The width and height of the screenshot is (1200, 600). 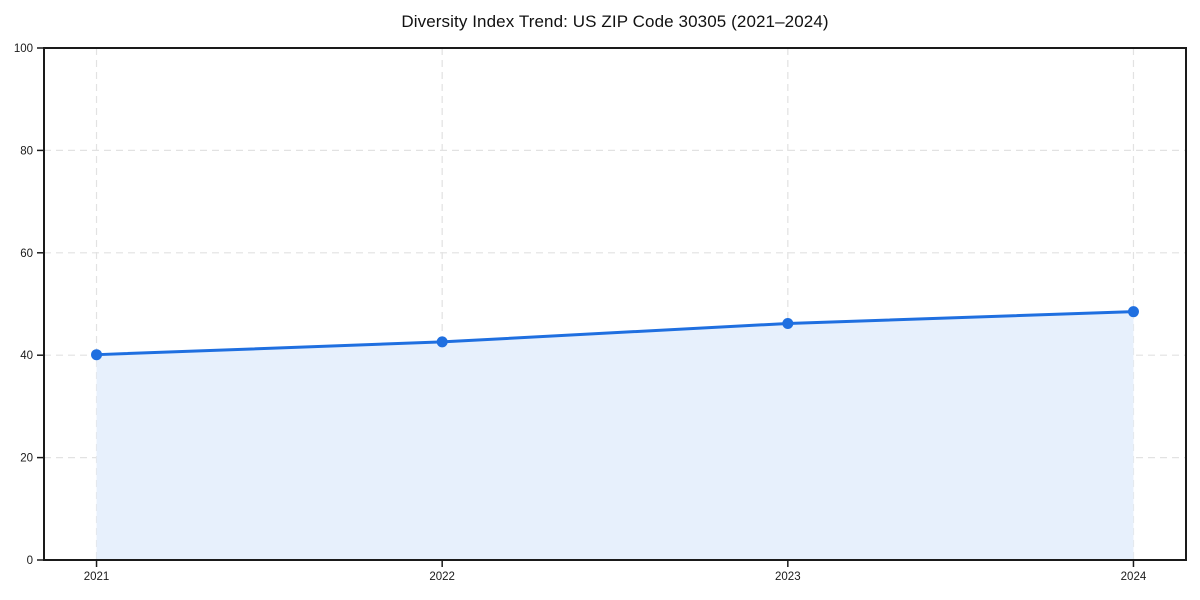 I want to click on y-tick-label: 40, so click(x=26, y=356).